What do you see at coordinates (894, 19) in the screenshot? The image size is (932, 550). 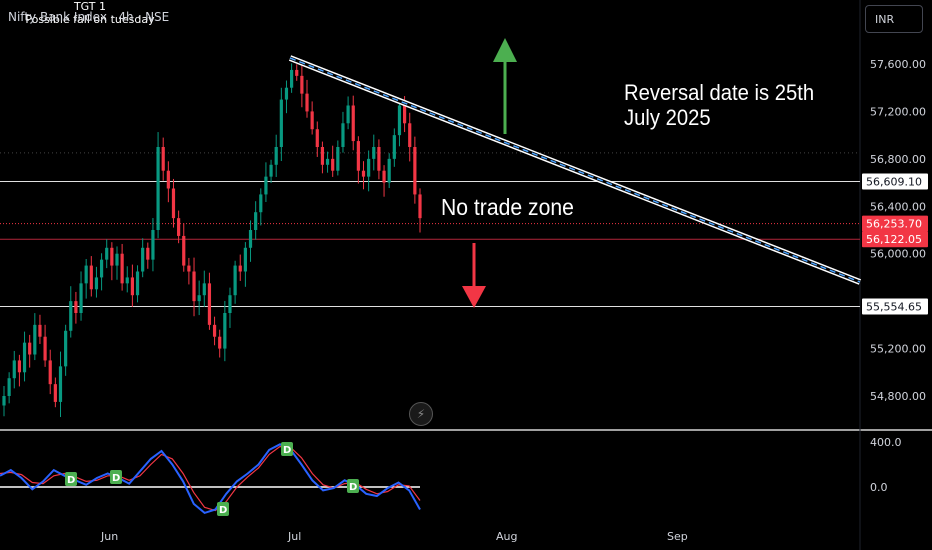 I see `currency-button: INR` at bounding box center [894, 19].